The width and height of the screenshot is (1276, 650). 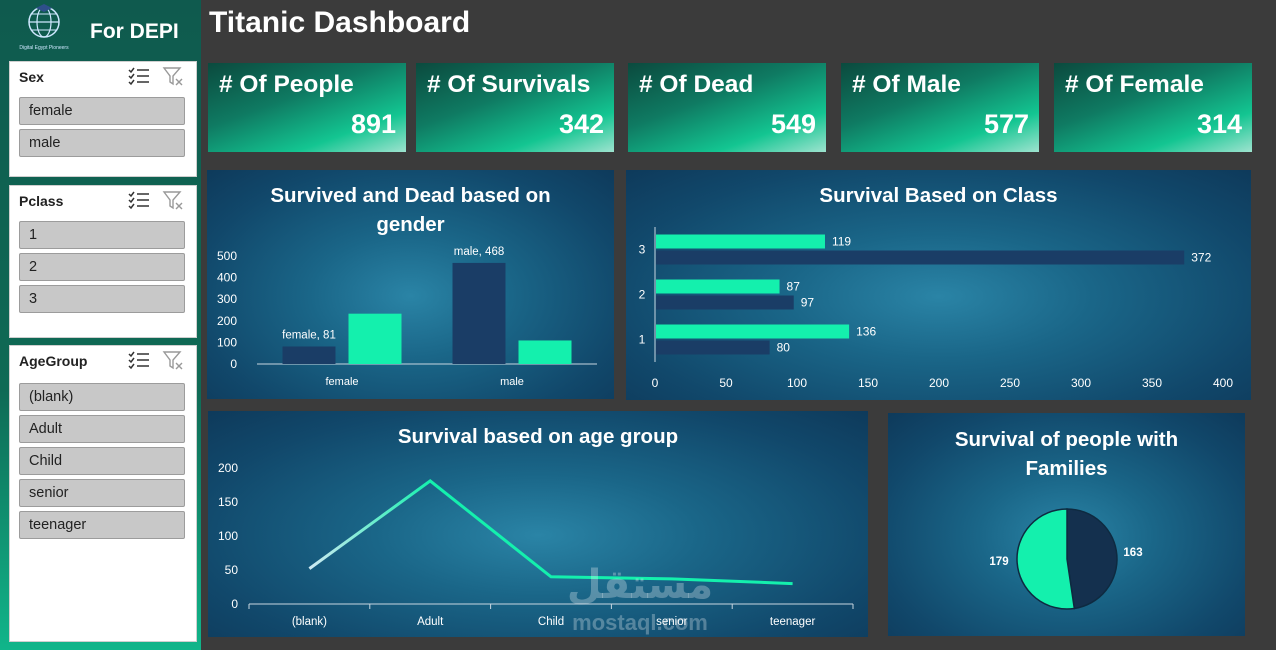 I want to click on kpi-value: 342, so click(x=581, y=124).